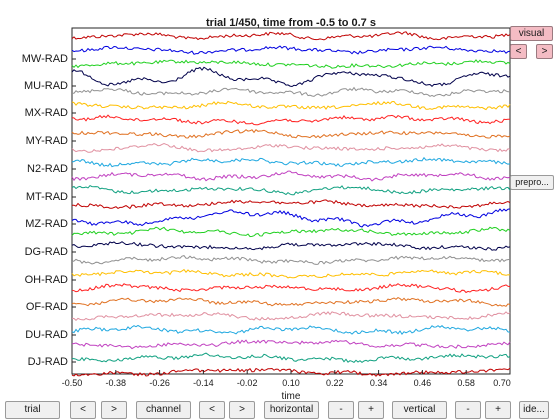  I want to click on channel-label: DG-RAD, so click(46, 252).